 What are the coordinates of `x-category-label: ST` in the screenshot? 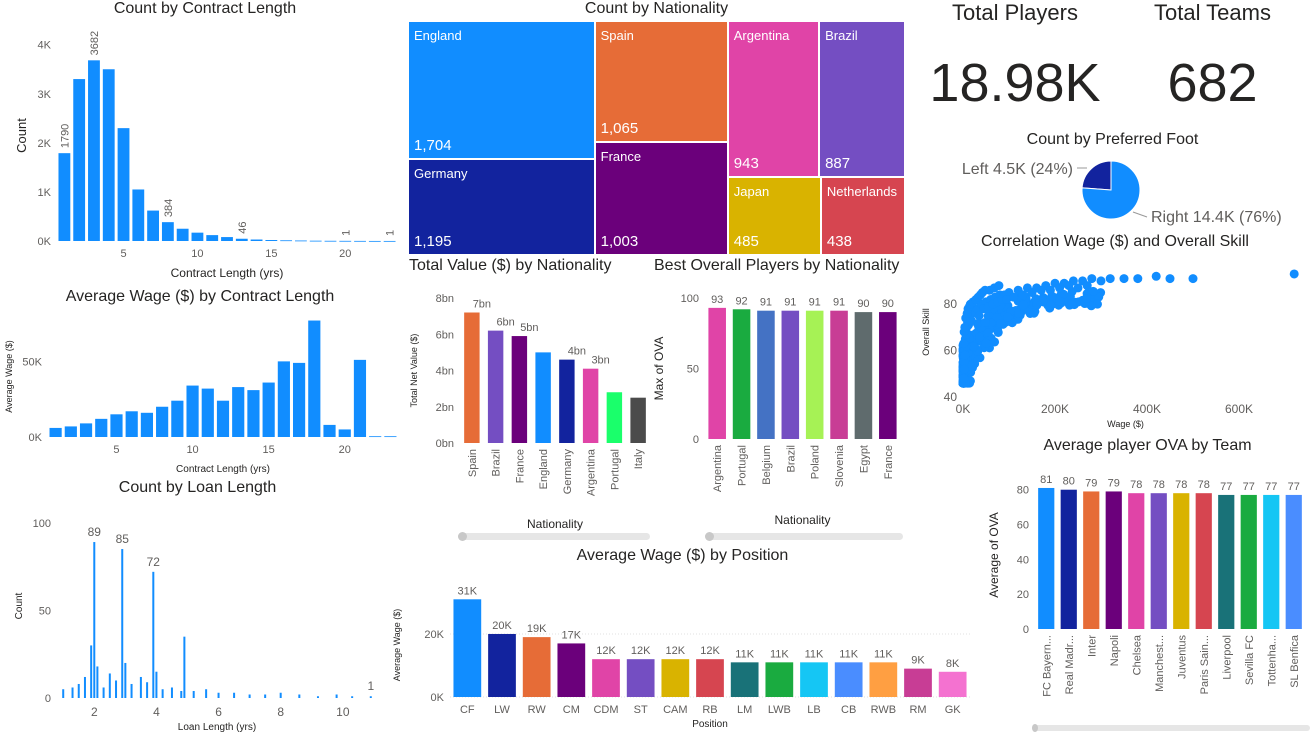 It's located at (641, 710).